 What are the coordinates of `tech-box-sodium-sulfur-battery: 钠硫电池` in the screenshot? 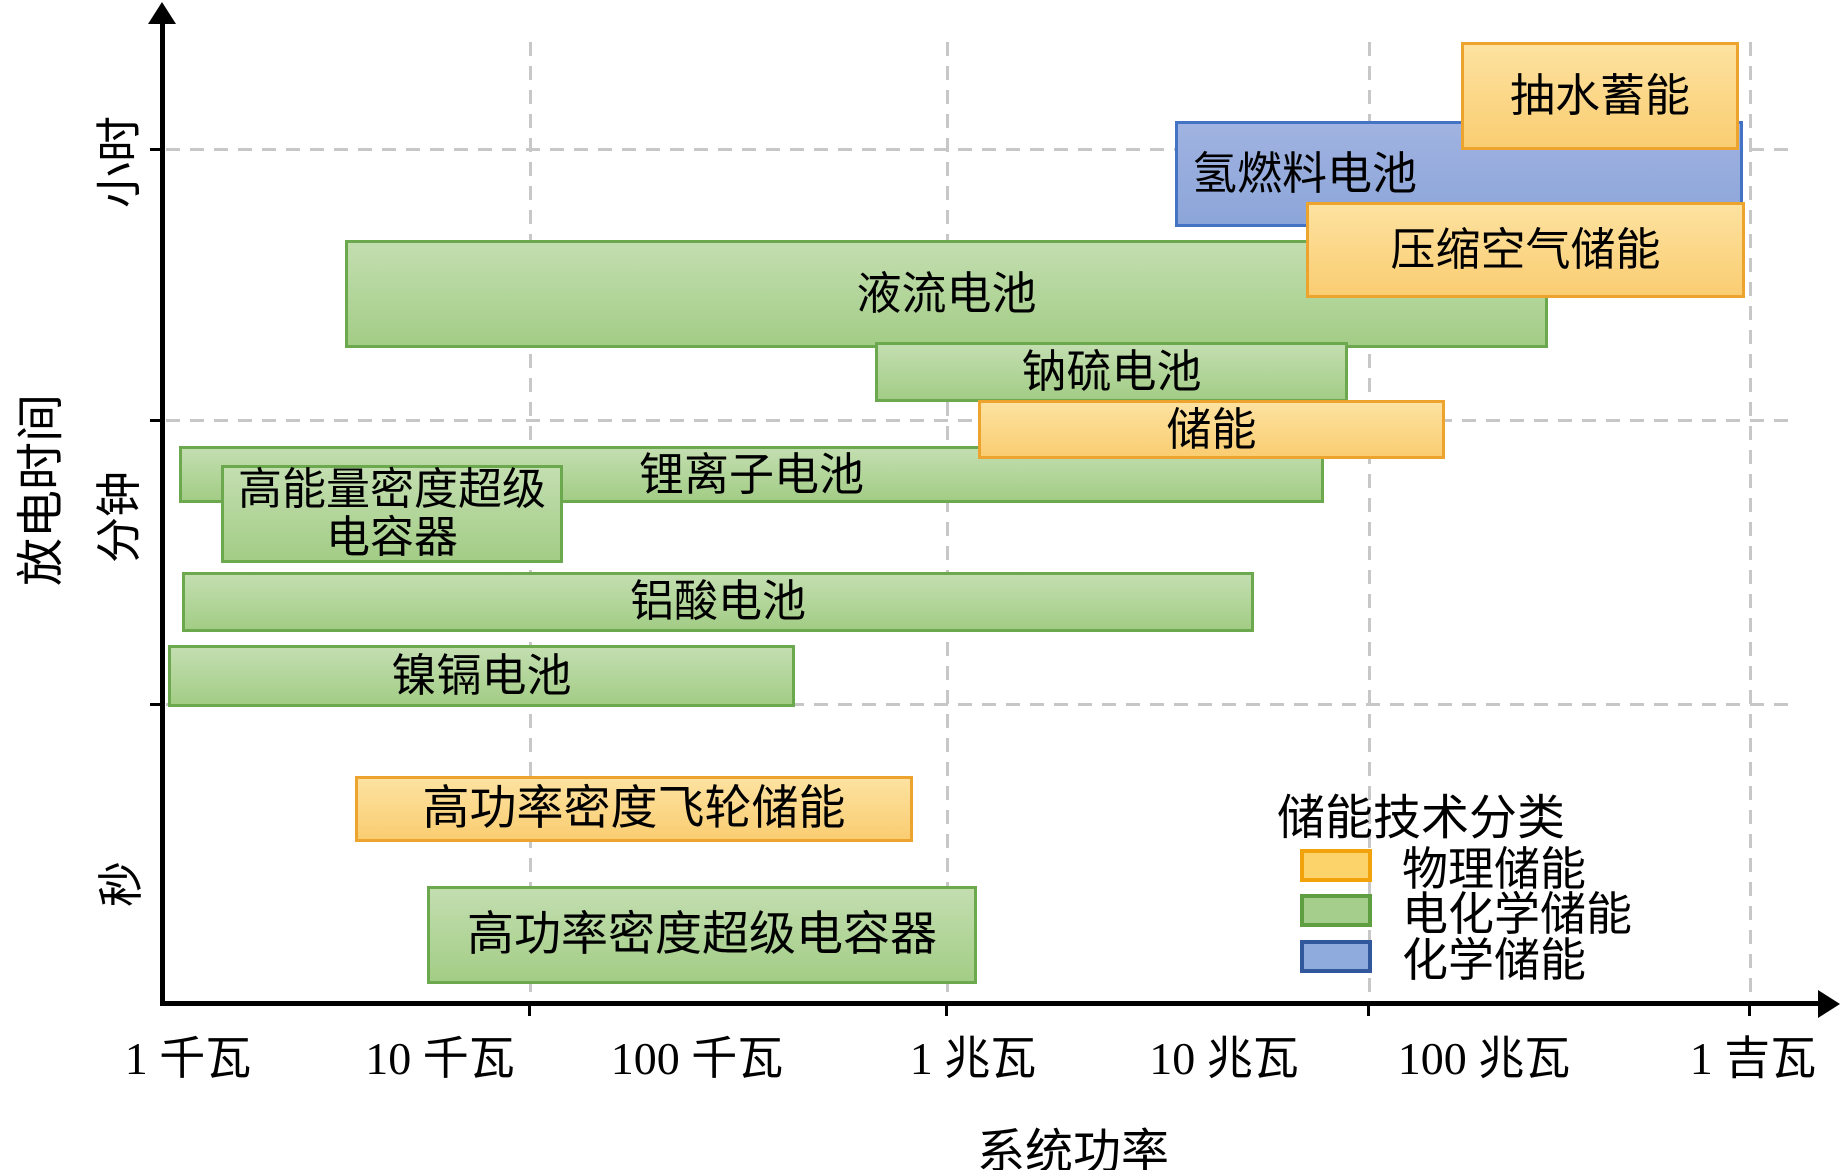 It's located at (1111, 372).